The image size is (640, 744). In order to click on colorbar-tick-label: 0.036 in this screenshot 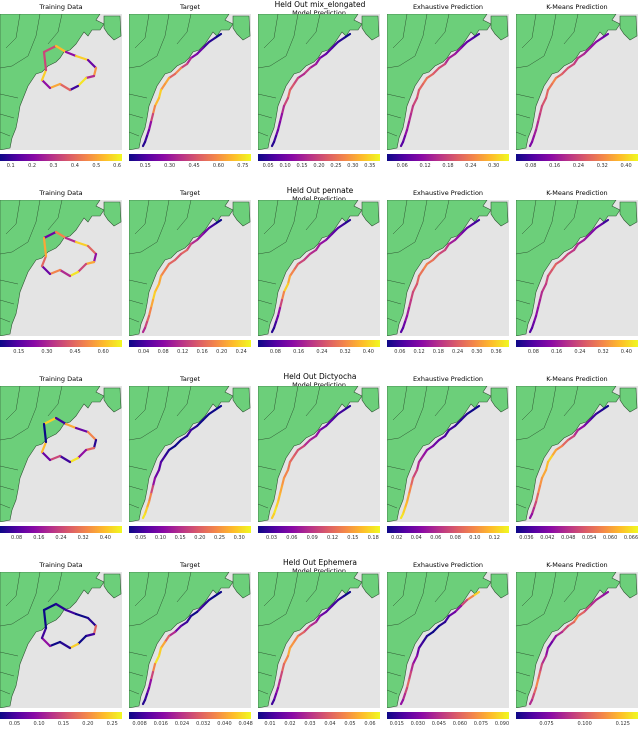, I will do `click(526, 538)`.